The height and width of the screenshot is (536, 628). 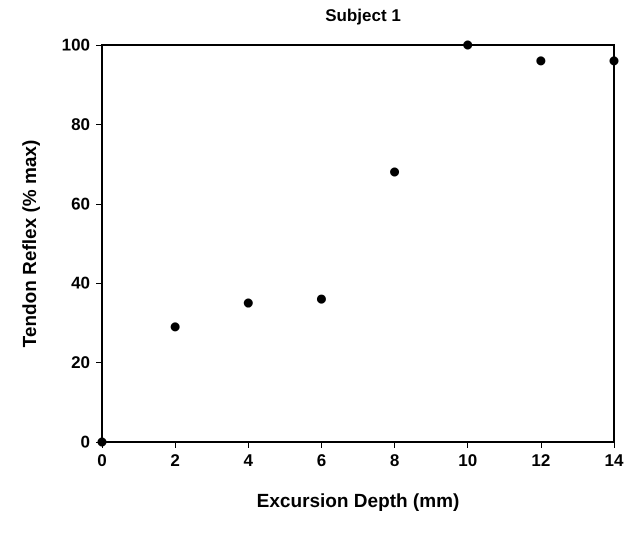 What do you see at coordinates (395, 460) in the screenshot?
I see `x-tick-label: 8` at bounding box center [395, 460].